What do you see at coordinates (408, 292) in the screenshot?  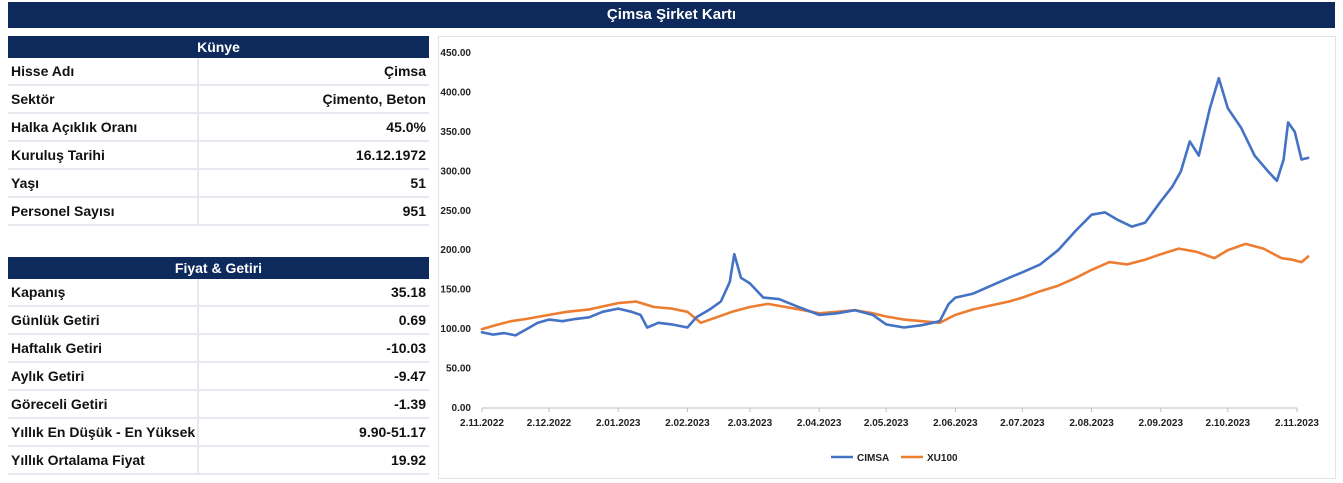 I see `row-value: 35.18` at bounding box center [408, 292].